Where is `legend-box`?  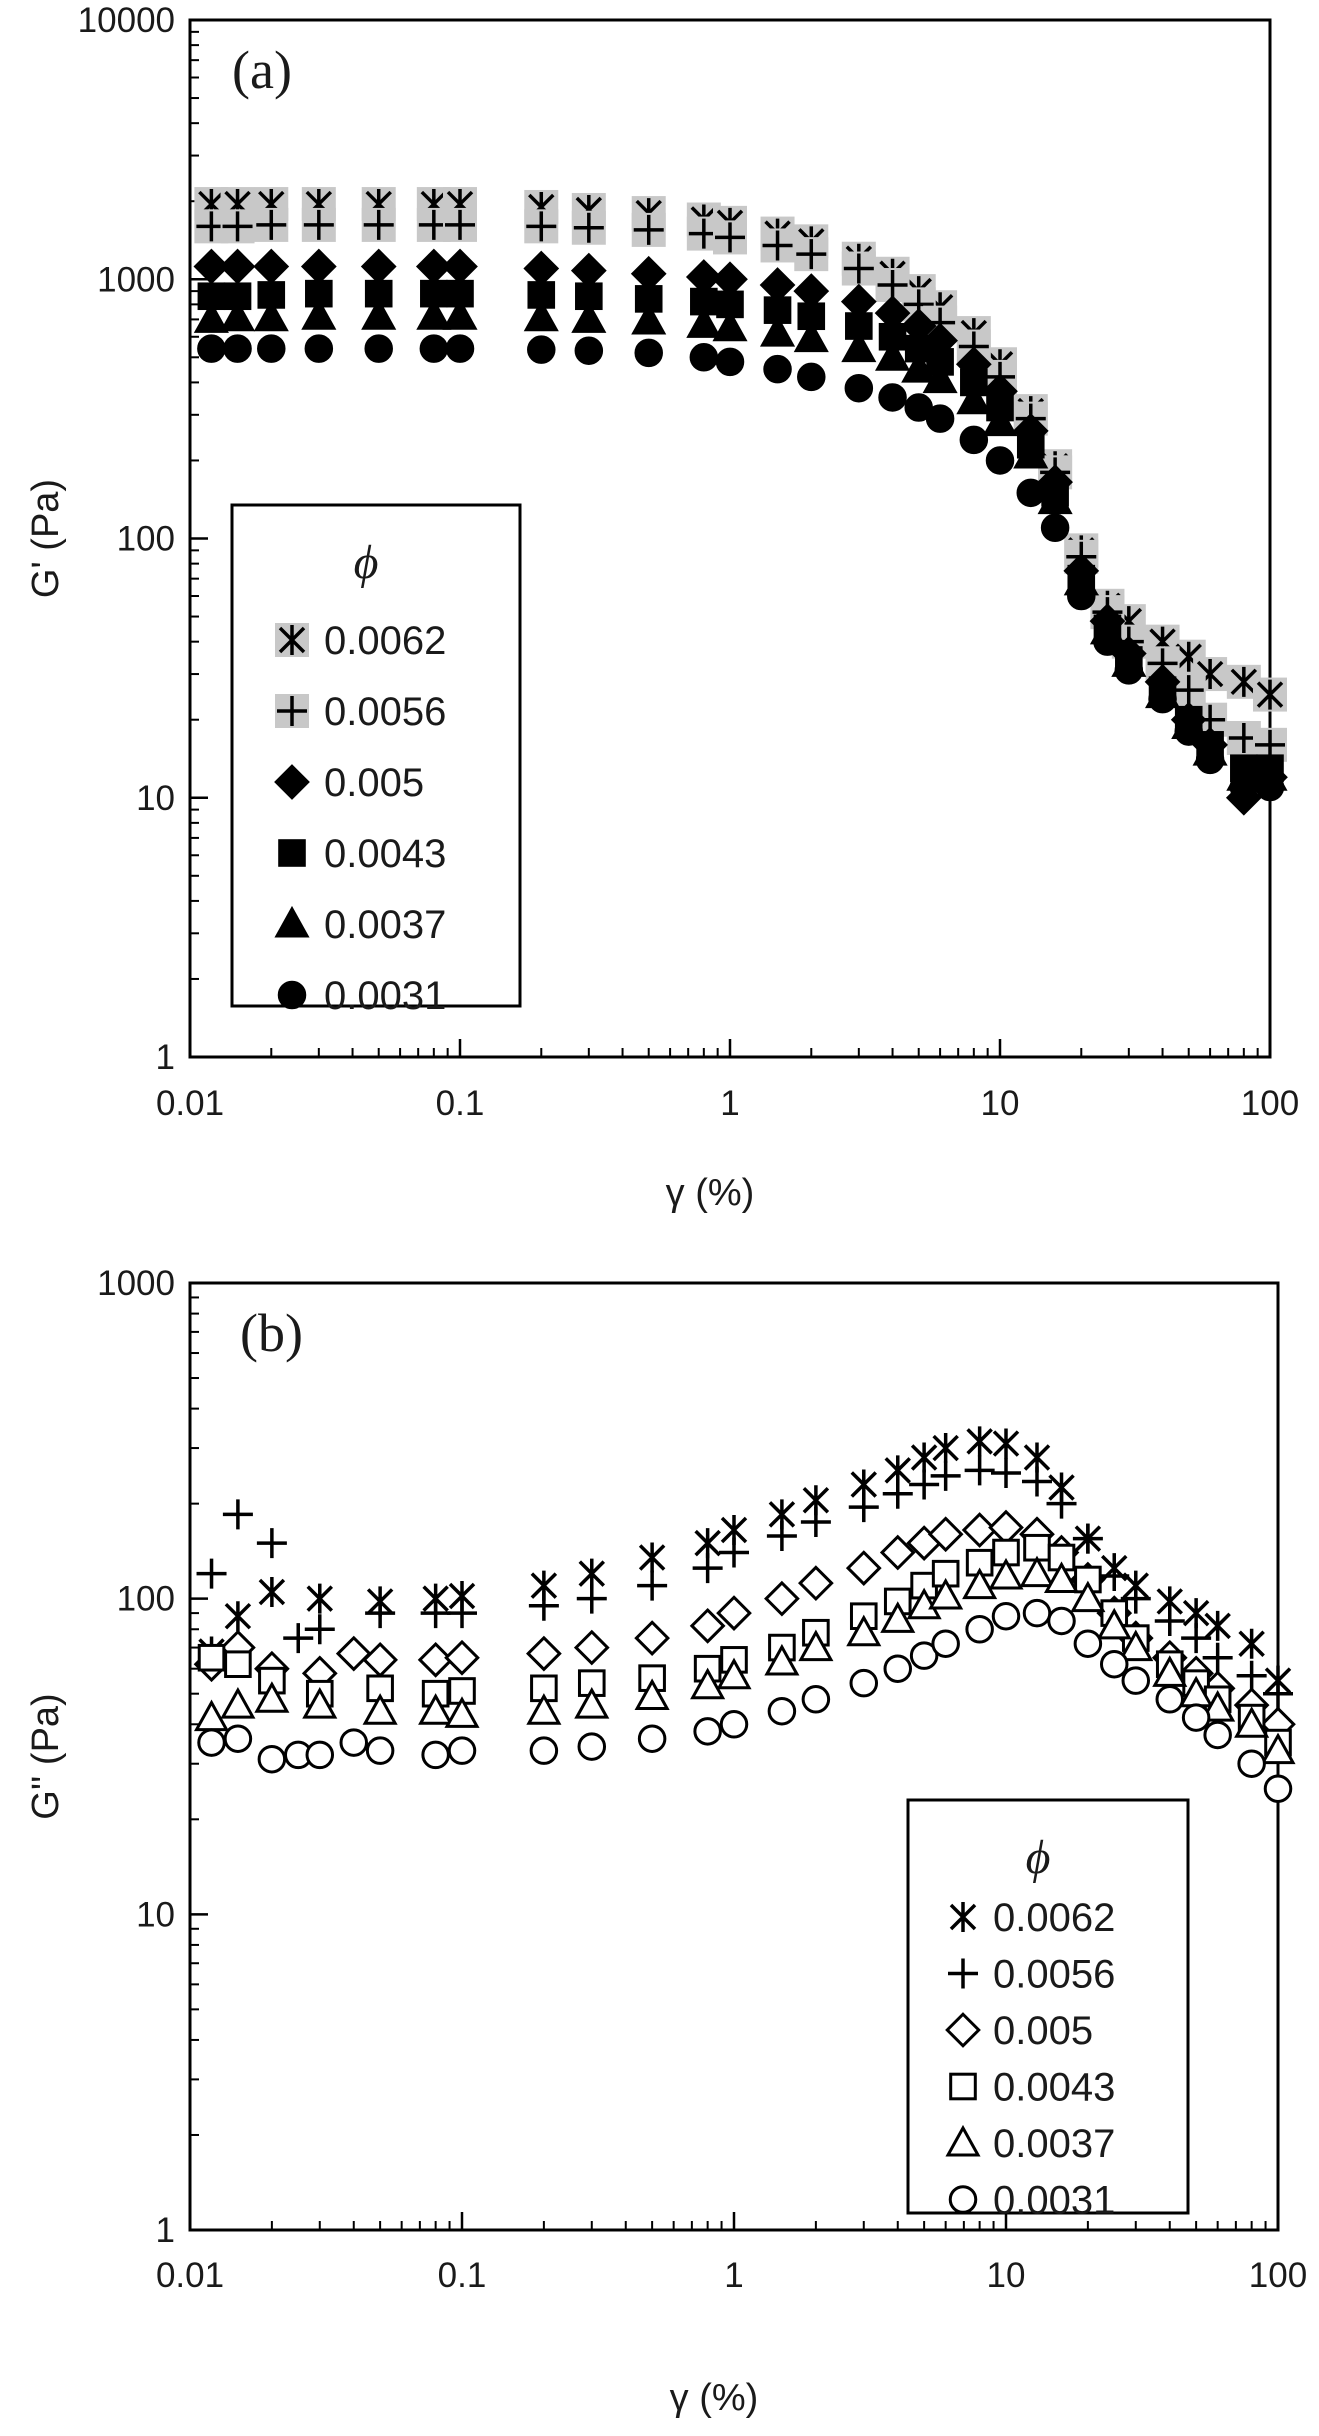
legend-box is located at coordinates (376, 755).